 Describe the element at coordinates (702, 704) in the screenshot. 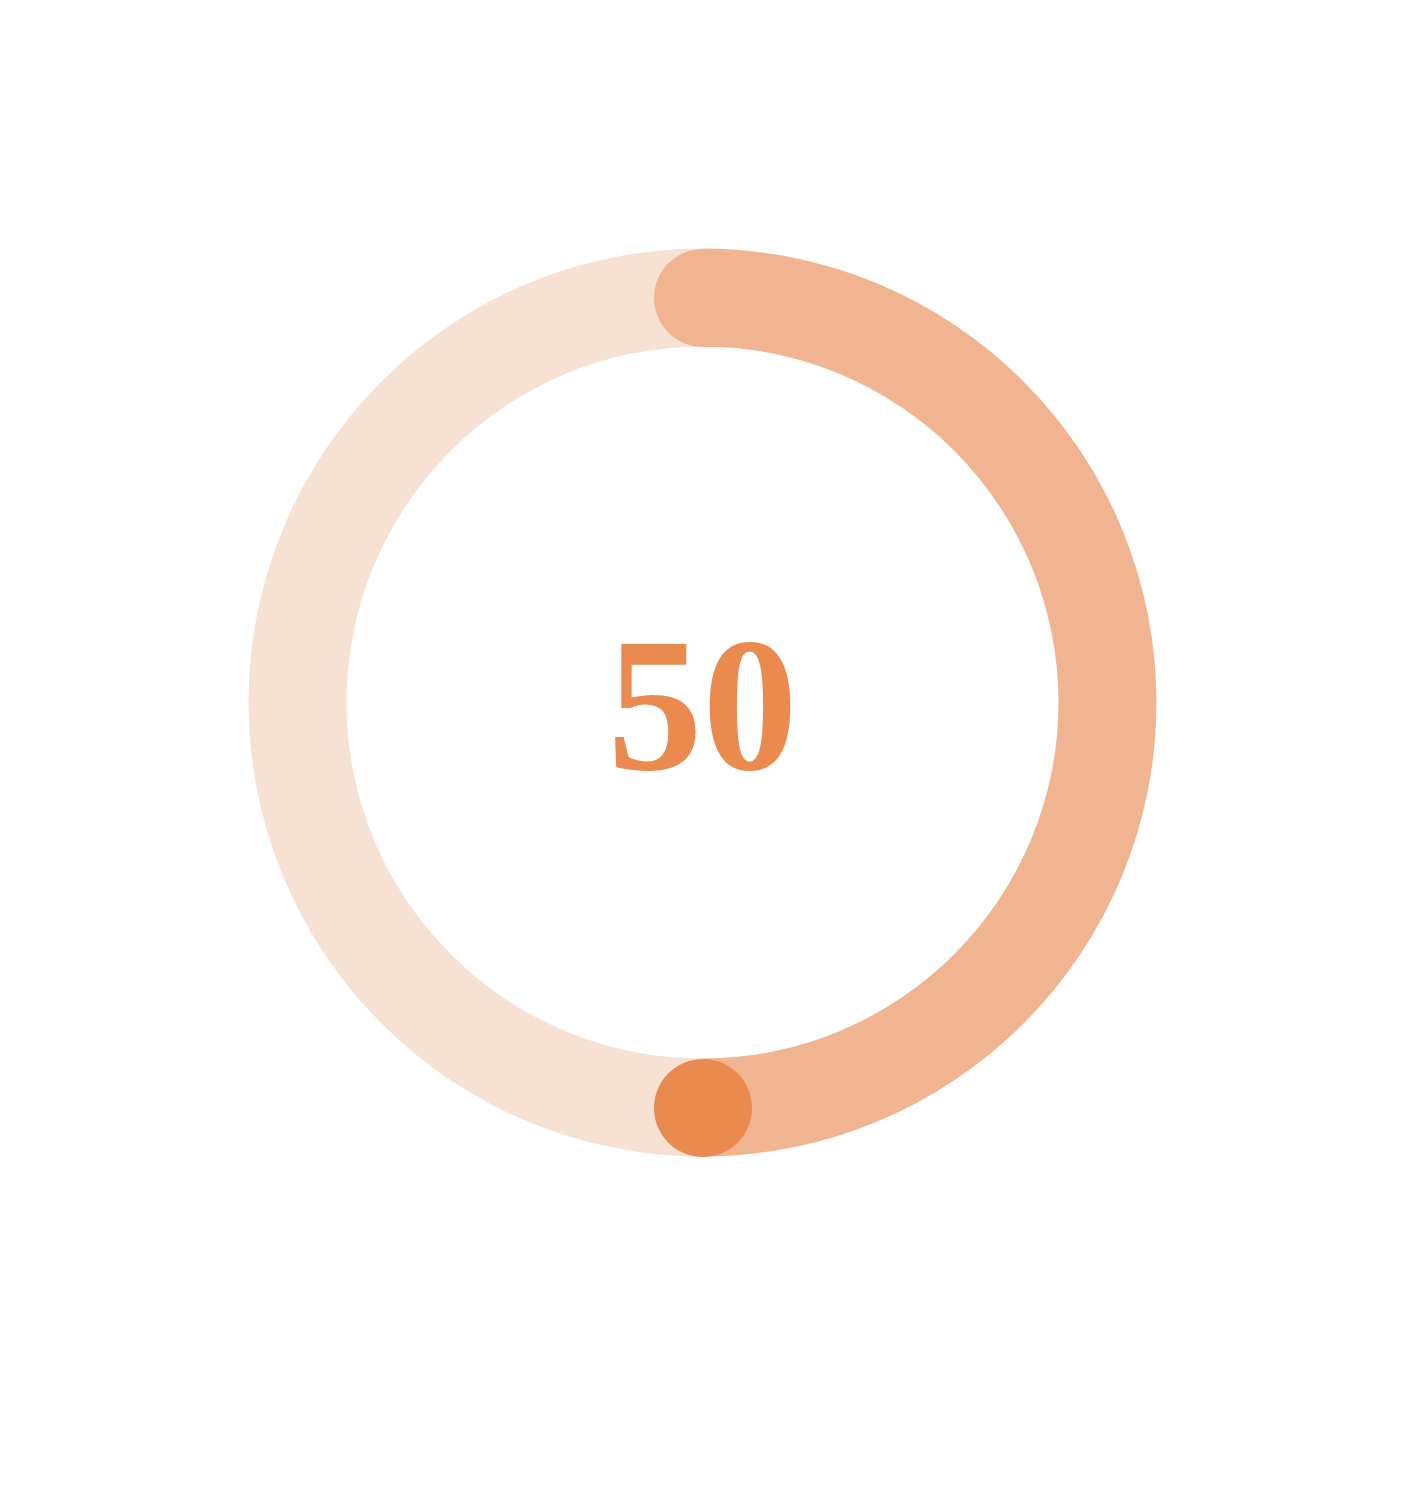

I see `text: 50` at that location.